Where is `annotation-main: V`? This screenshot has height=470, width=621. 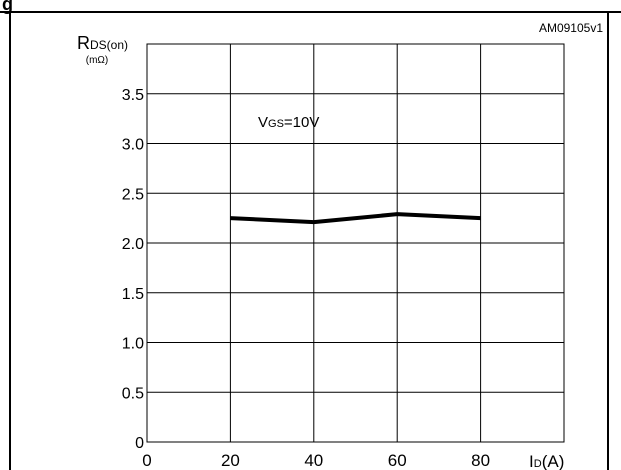
annotation-main: V is located at coordinates (263, 122).